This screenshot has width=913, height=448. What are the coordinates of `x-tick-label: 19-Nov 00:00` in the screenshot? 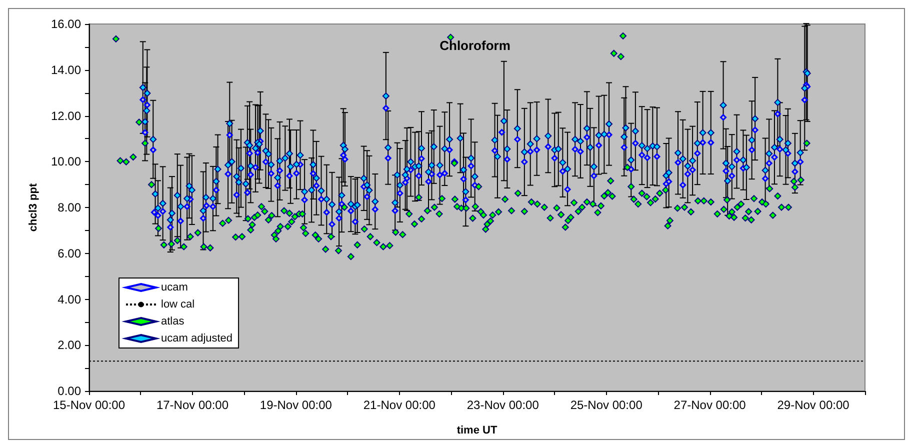 It's located at (296, 405).